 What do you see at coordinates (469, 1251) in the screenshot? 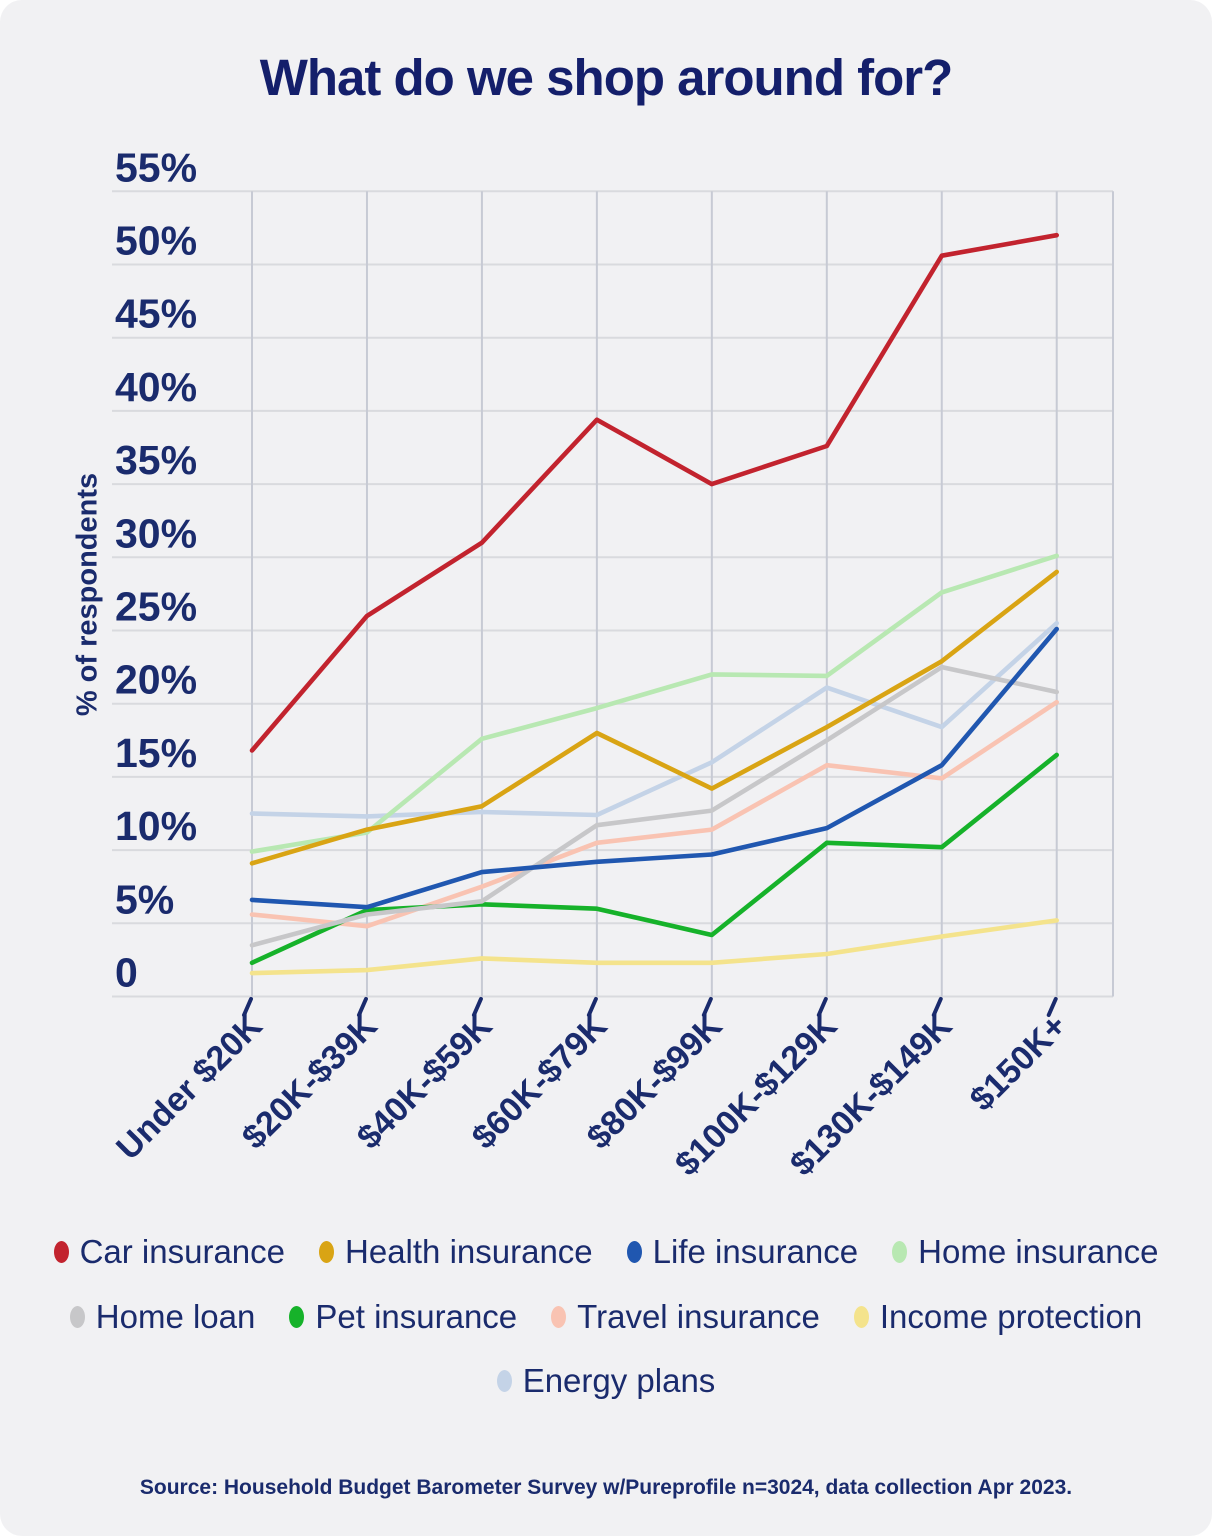
I see `legend-label: Health insurance` at bounding box center [469, 1251].